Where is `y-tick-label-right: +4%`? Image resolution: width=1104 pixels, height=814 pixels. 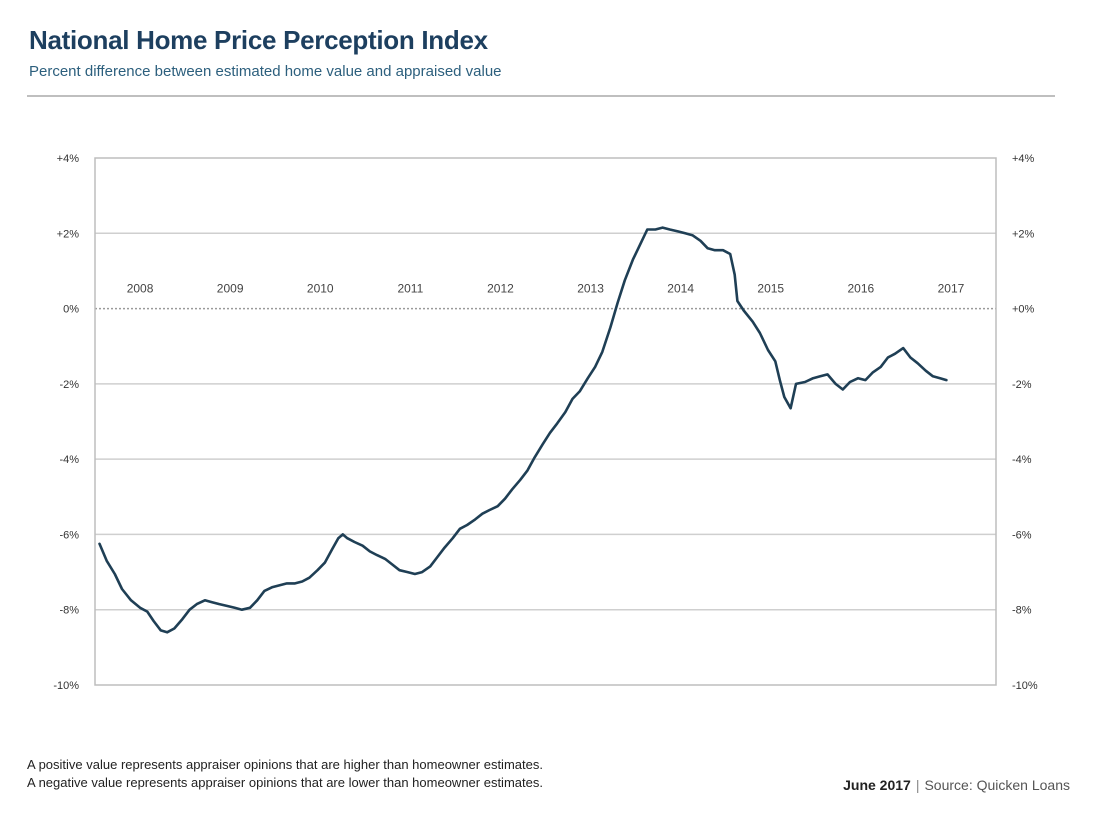
y-tick-label-right: +4% is located at coordinates (1023, 159).